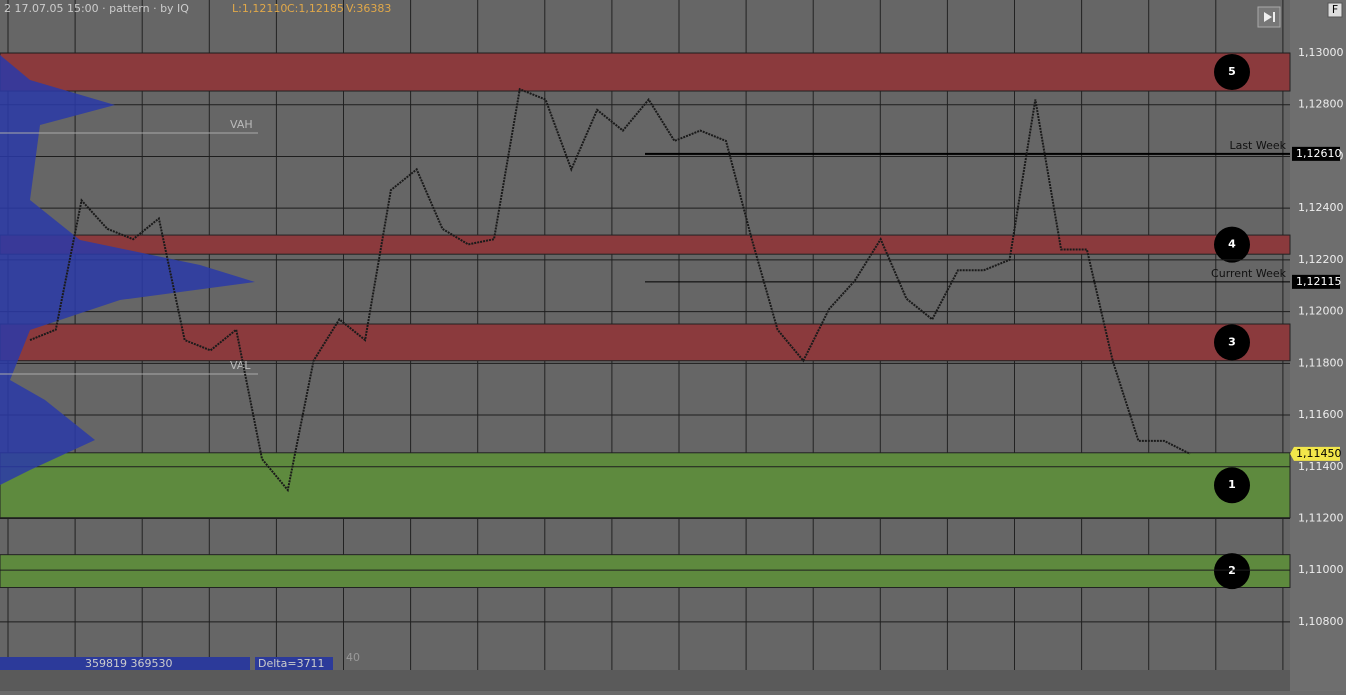 This screenshot has width=1346, height=695. I want to click on y-tick-label: 1,12800, so click(1321, 104).